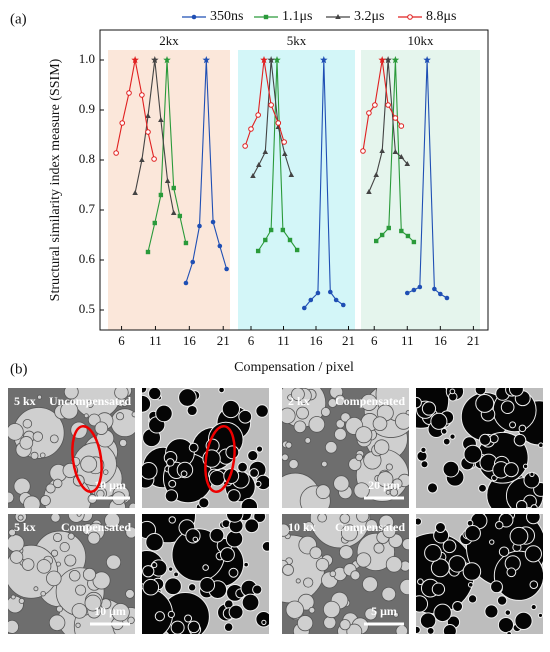 This screenshot has width=550, height=652. Describe the element at coordinates (420, 190) in the screenshot. I see `panel-background` at that location.